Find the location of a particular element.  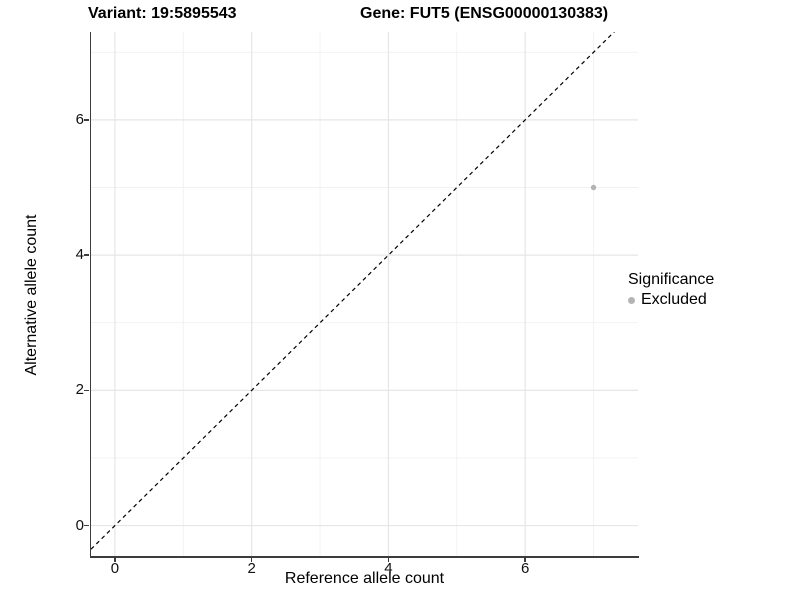

x-axis-line is located at coordinates (364, 557).